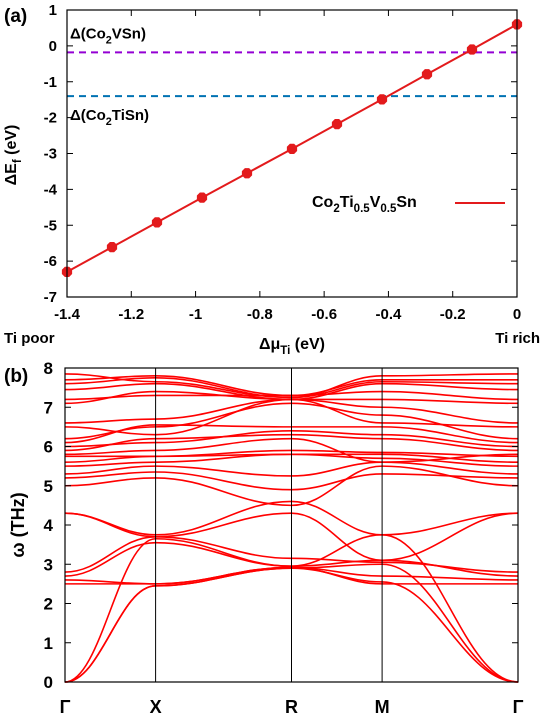  Describe the element at coordinates (291, 707) in the screenshot. I see `kpoint-label: R` at that location.